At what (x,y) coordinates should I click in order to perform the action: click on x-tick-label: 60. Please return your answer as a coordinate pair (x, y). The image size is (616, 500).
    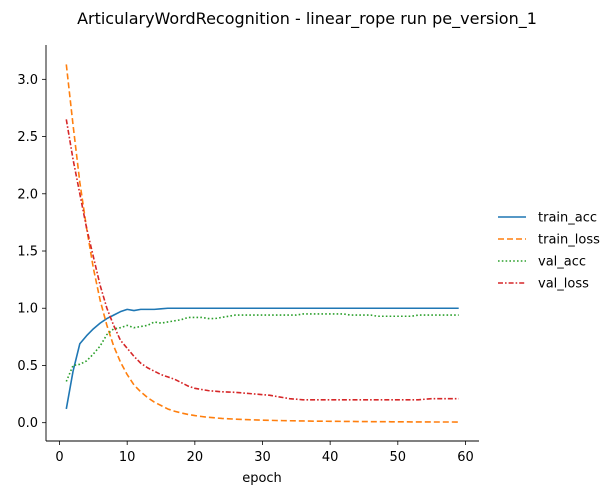
    Looking at the image, I should click on (465, 457).